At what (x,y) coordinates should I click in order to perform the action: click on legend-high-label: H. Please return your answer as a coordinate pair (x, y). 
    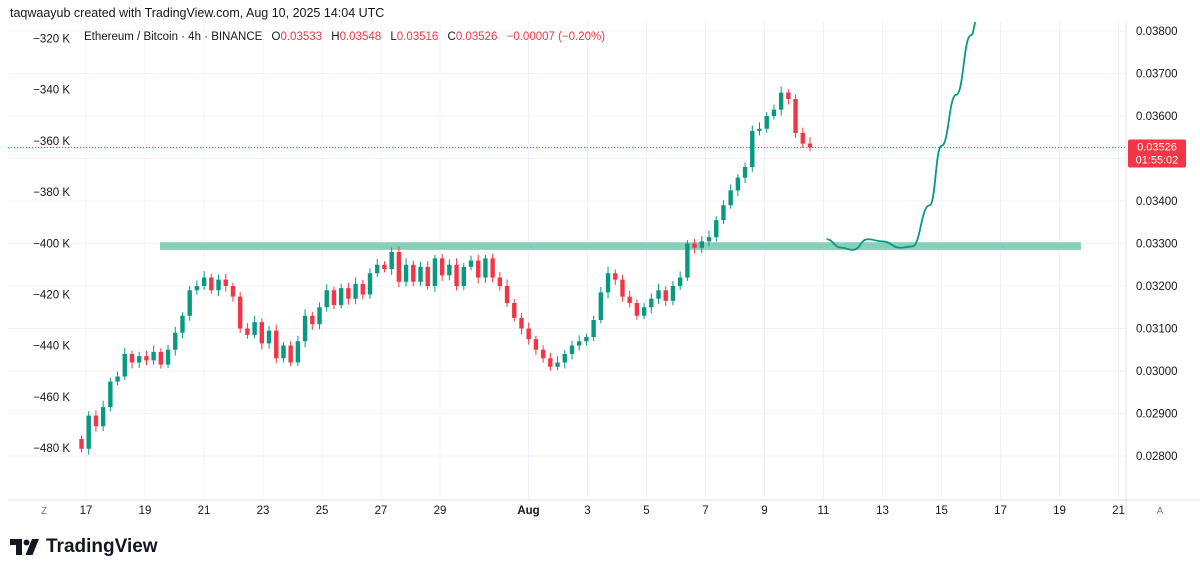
    Looking at the image, I should click on (335, 37).